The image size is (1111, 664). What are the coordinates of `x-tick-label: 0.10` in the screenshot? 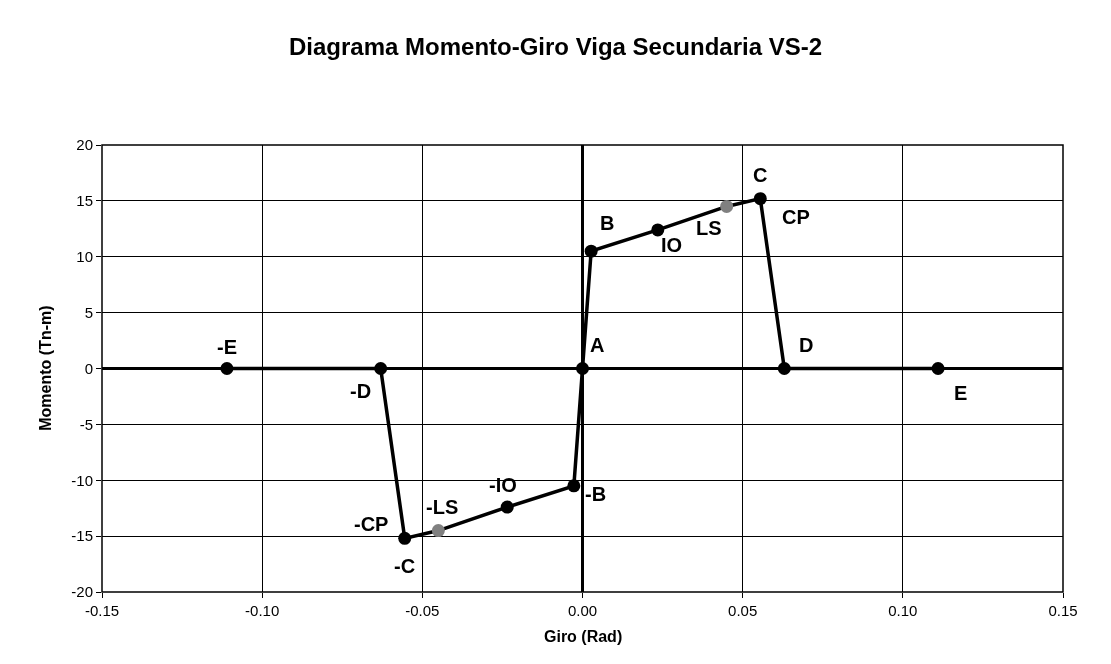 It's located at (903, 610).